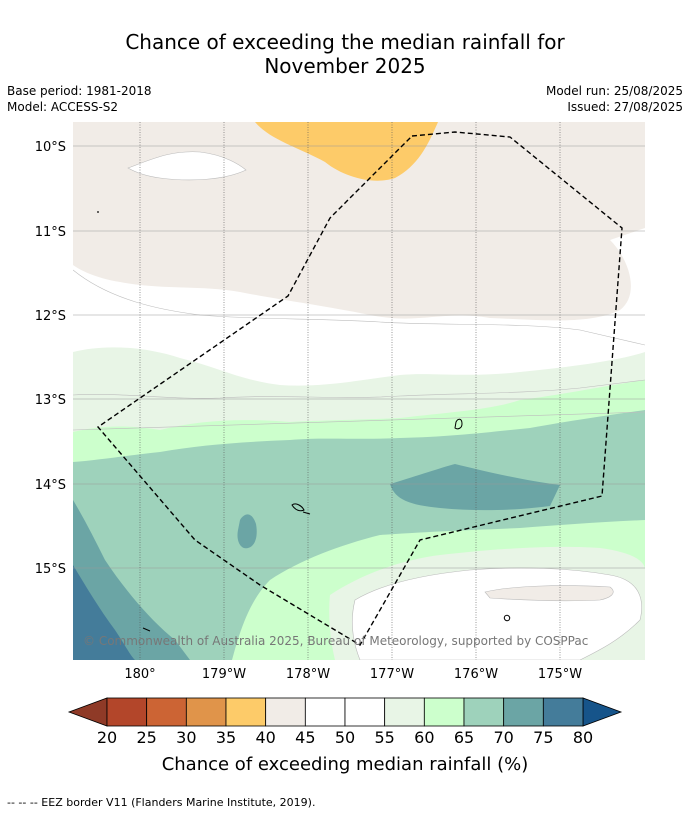  What do you see at coordinates (107, 737) in the screenshot?
I see `colorbar-tick-label: 20` at bounding box center [107, 737].